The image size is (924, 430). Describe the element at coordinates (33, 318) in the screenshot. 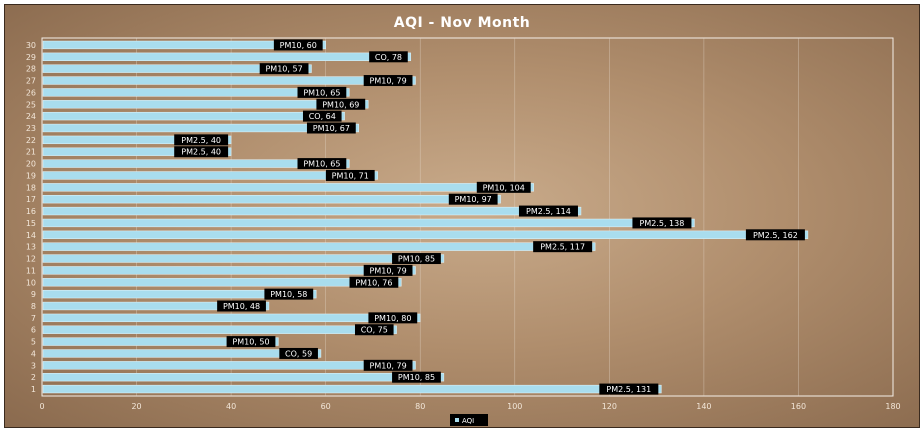

I see `y-tick-label: 7` at that location.